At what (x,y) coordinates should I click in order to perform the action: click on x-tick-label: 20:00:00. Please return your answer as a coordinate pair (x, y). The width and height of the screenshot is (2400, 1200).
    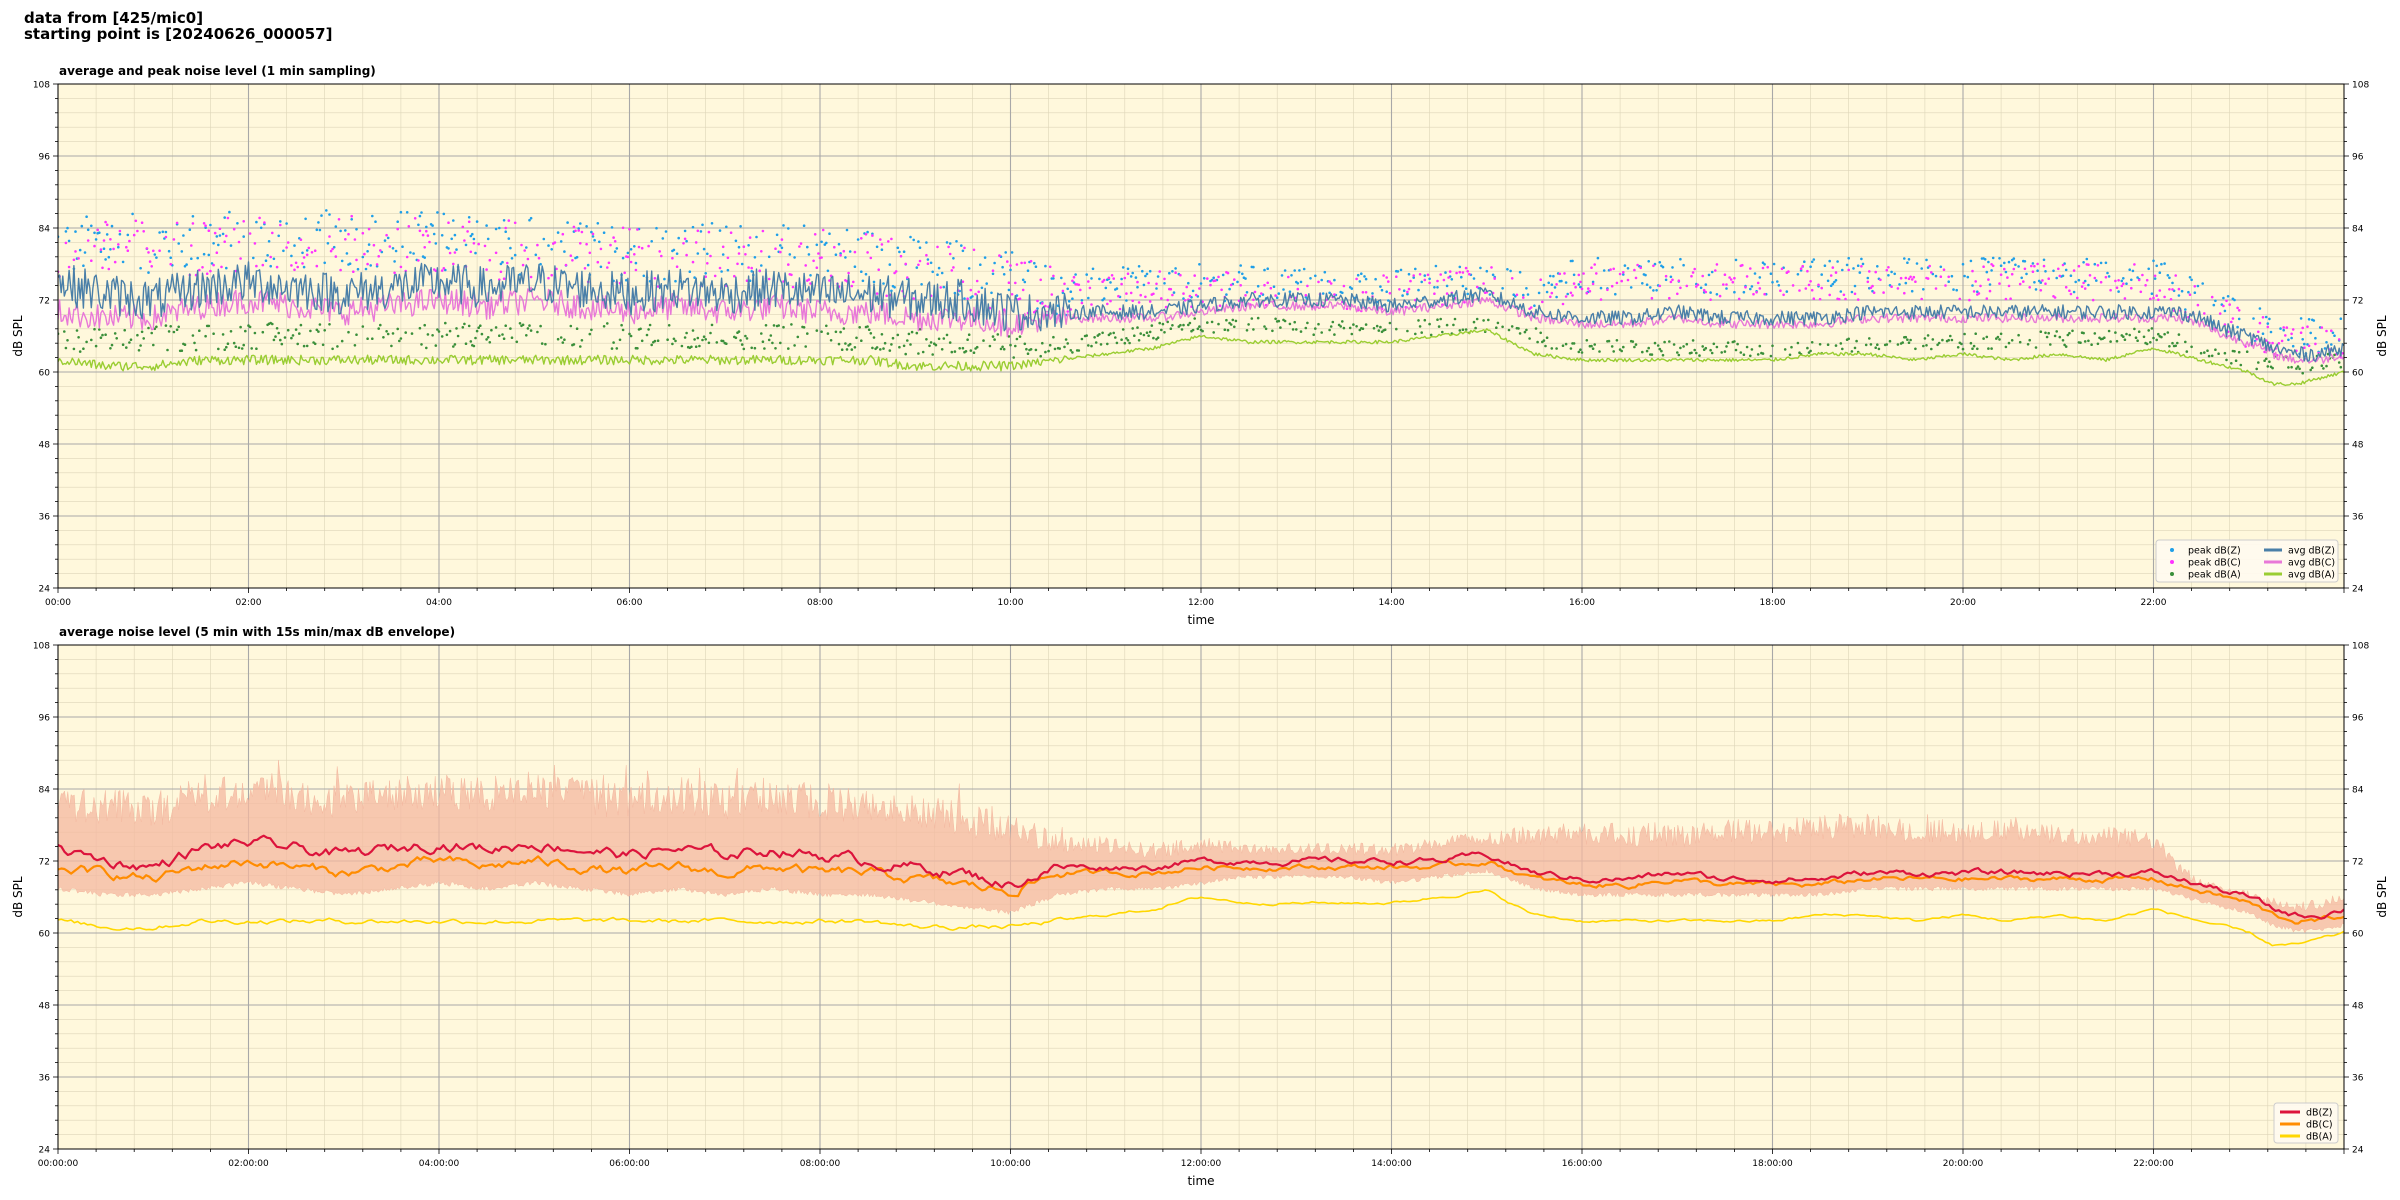
    Looking at the image, I should click on (1963, 1164).